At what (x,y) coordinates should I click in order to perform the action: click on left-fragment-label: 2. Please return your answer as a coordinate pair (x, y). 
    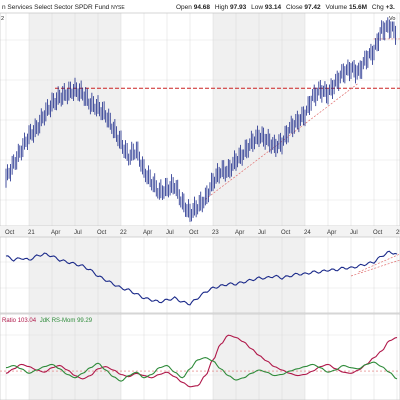
    Looking at the image, I should click on (2, 19).